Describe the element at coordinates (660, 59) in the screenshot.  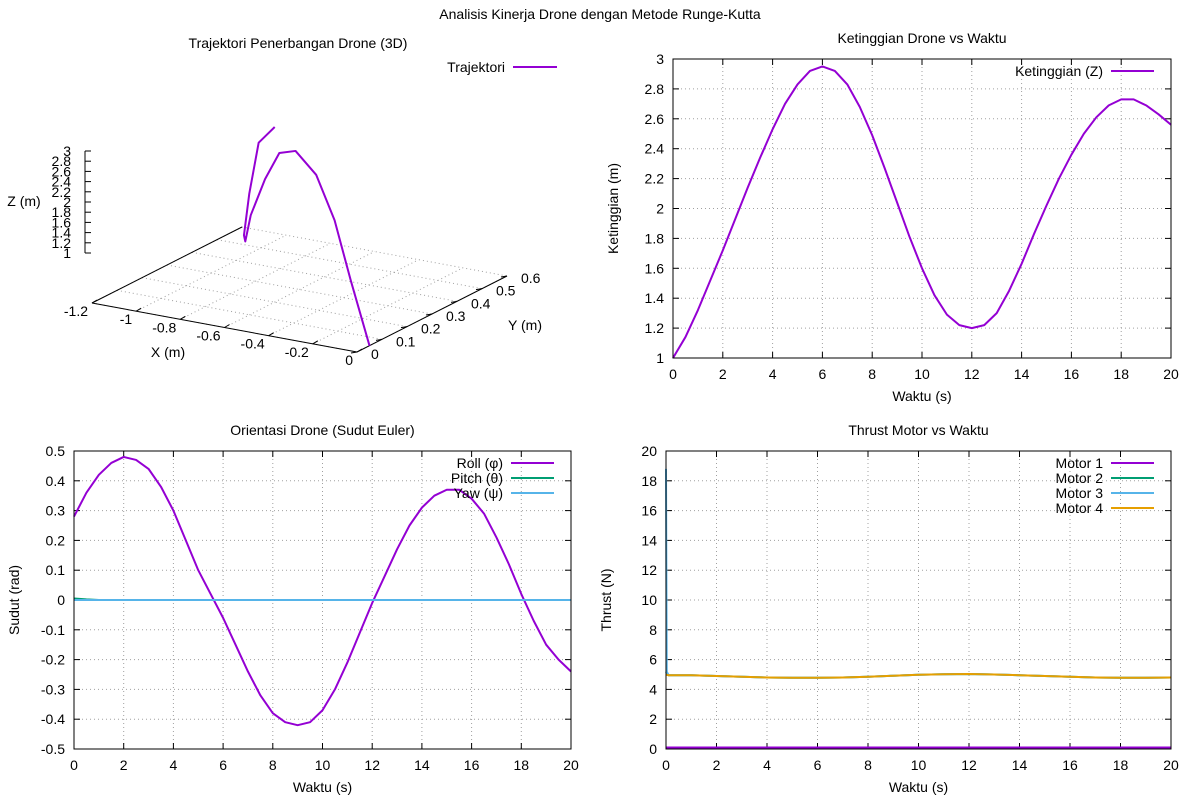
I see `y-tick-label: 3` at that location.